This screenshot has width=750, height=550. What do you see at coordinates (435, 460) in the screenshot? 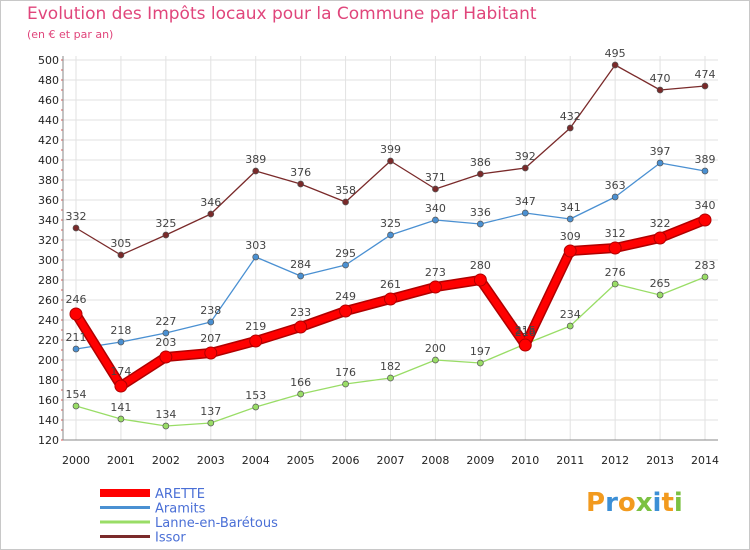
I see `x-tick-label: 2008` at bounding box center [435, 460].